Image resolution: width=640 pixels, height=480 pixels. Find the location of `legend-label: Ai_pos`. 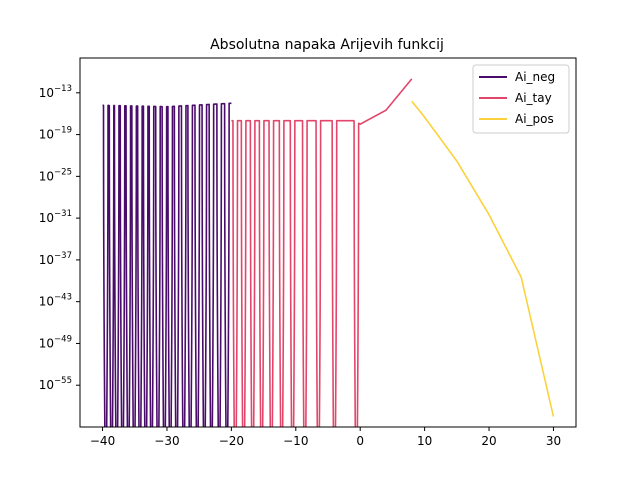

legend-label: Ai_pos is located at coordinates (534, 119).